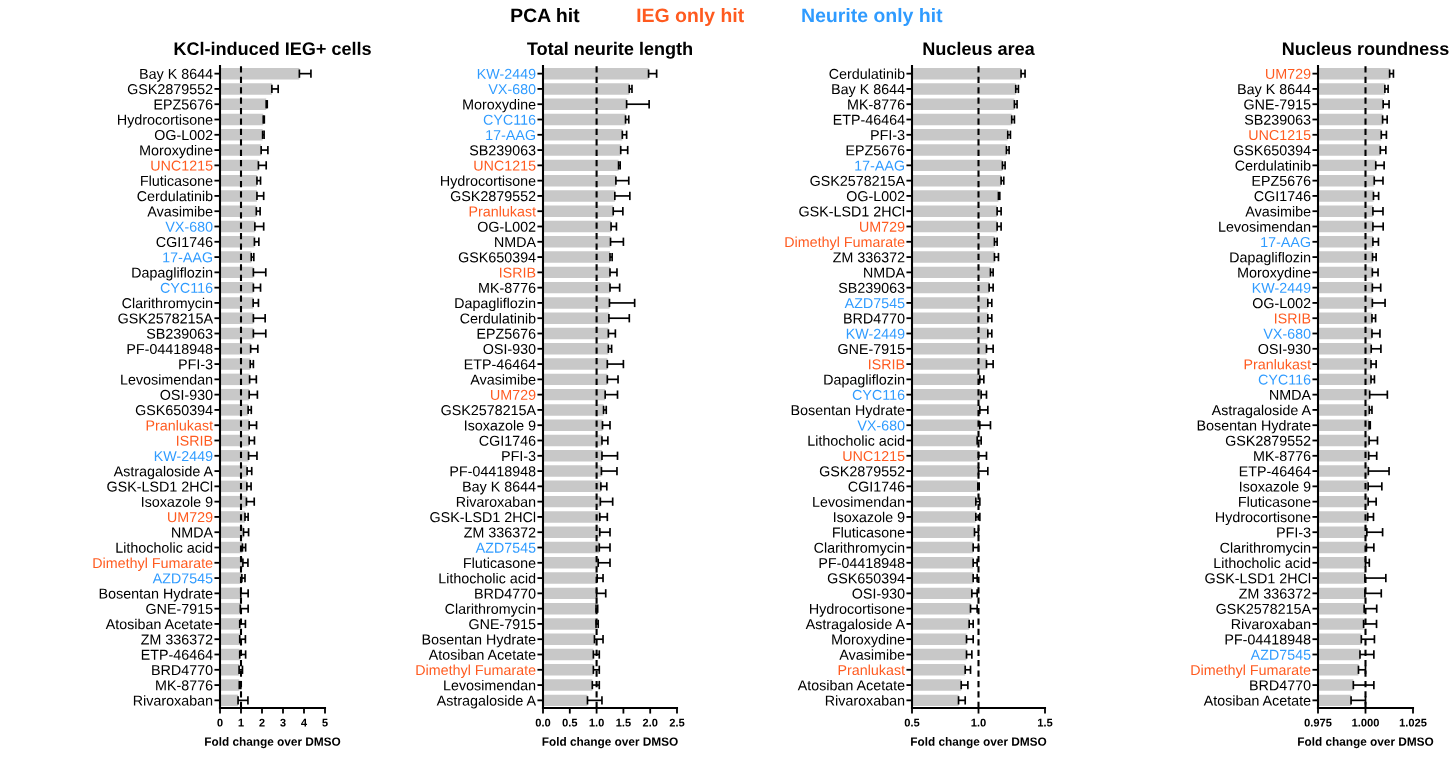  Describe the element at coordinates (1413, 722) in the screenshot. I see `x-tick-label: 1.025` at that location.